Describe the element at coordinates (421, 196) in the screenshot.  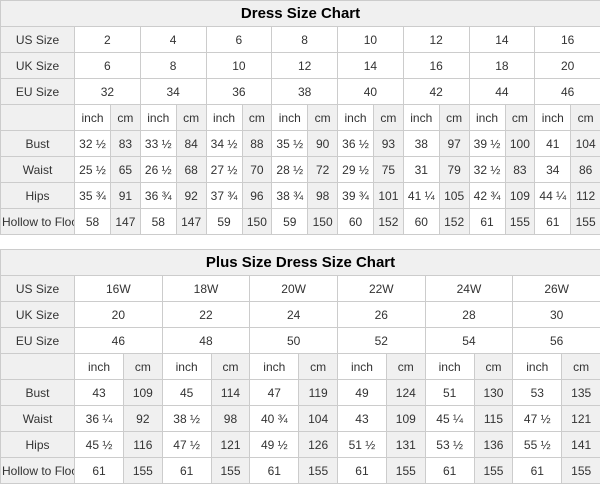
I see `measure-inch-value: 41 ¼` at that location.